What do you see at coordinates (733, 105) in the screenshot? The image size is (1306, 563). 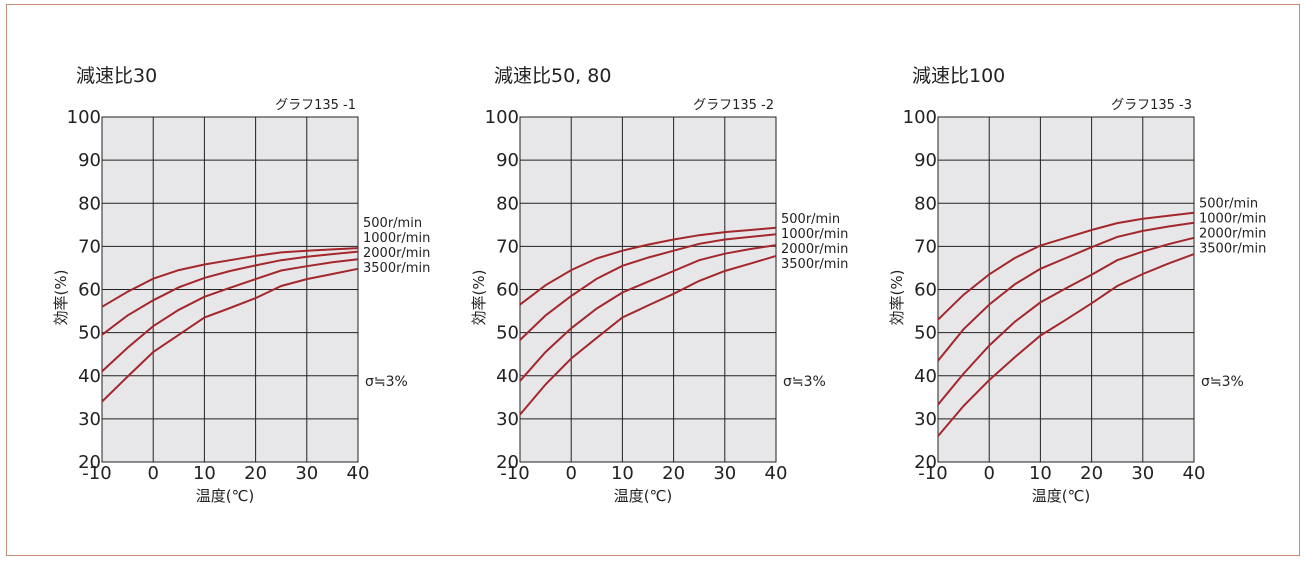 I see `graph-label: グラフ135 -2` at bounding box center [733, 105].